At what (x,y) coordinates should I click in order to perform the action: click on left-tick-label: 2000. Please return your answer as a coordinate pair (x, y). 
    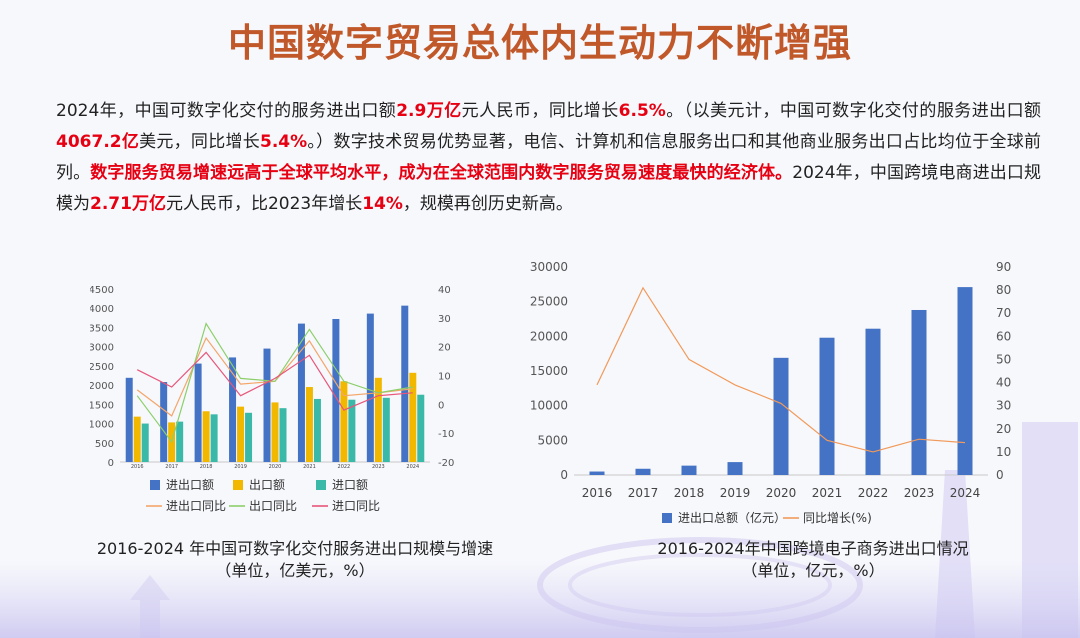
    Looking at the image, I should click on (102, 386).